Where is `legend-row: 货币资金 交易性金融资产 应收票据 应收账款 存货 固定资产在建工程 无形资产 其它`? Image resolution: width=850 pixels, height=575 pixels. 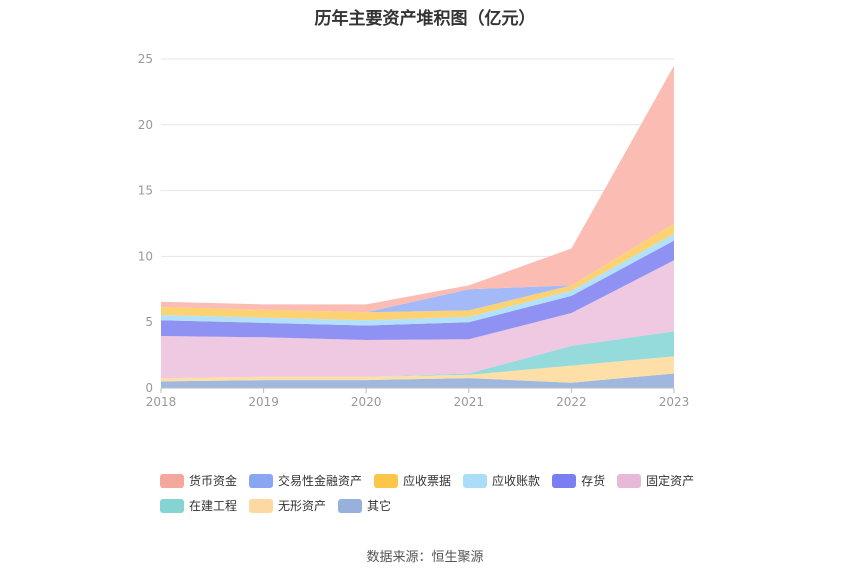 legend-row: 货币资金 交易性金融资产 应收票据 应收账款 存货 固定资产在建工程 无形资产 其它 is located at coordinates (440, 497).